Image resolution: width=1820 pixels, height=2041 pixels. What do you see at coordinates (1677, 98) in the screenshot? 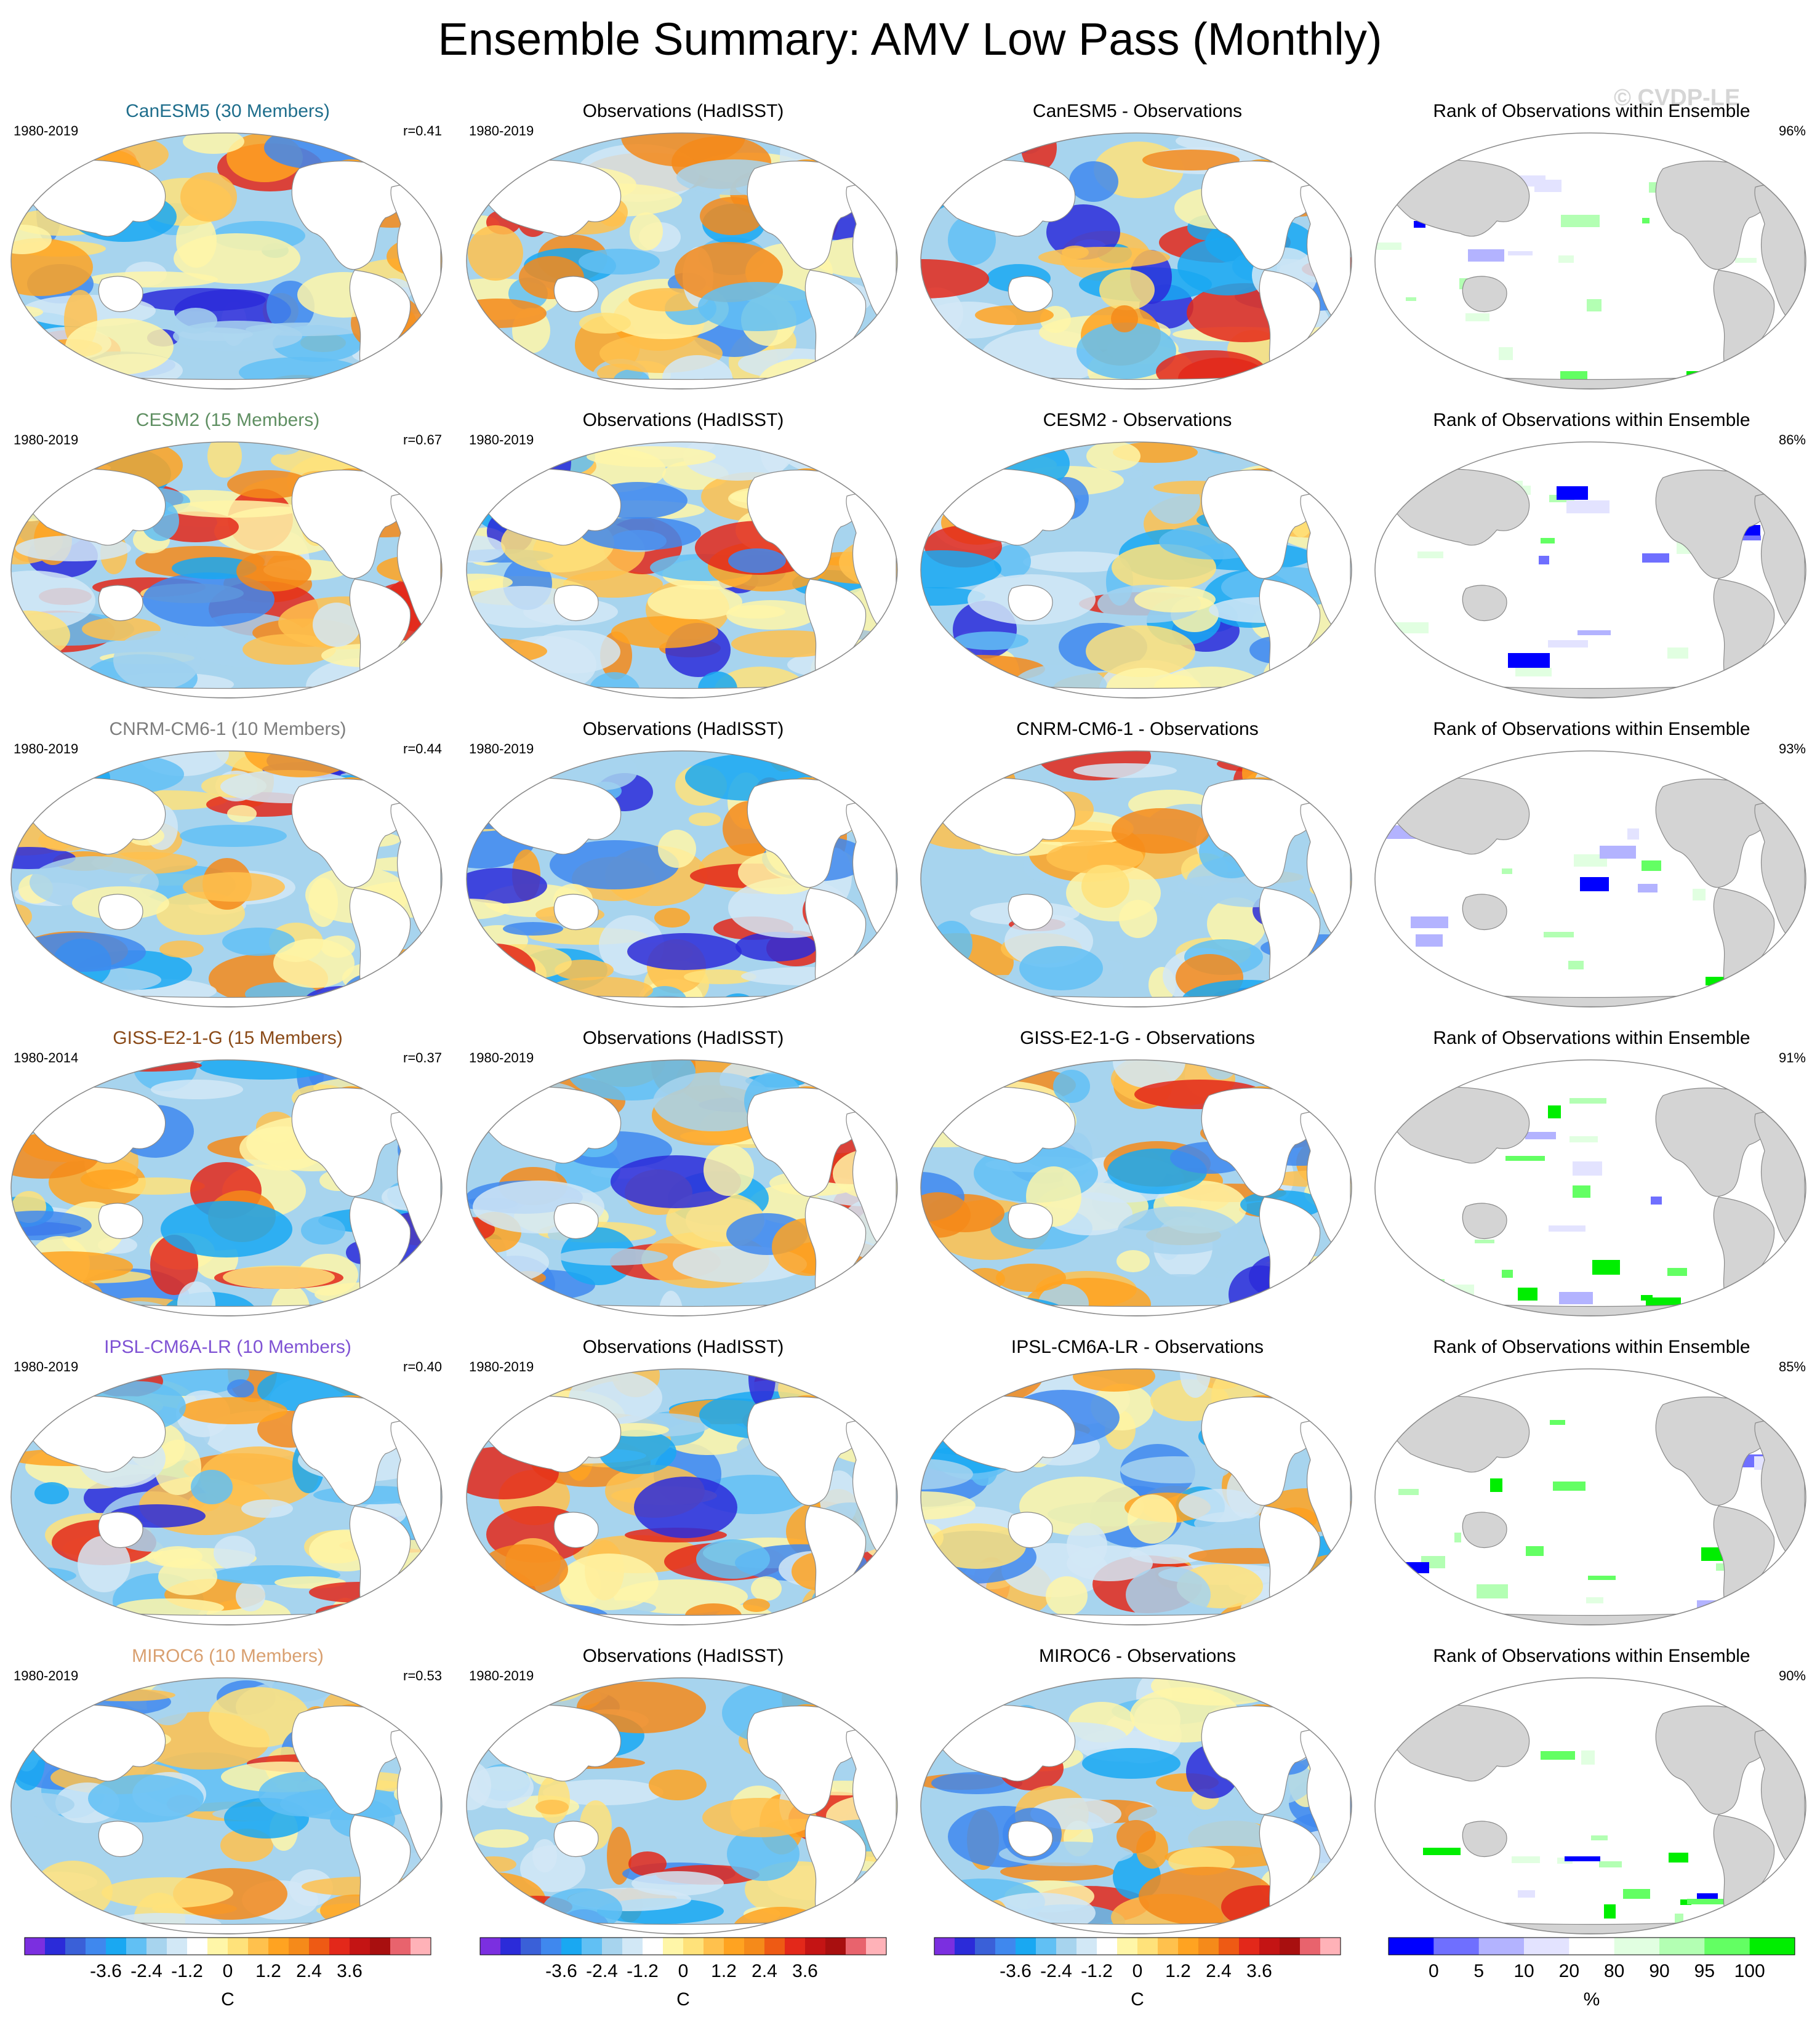
I see `watermark: © CVDP-LE` at bounding box center [1677, 98].